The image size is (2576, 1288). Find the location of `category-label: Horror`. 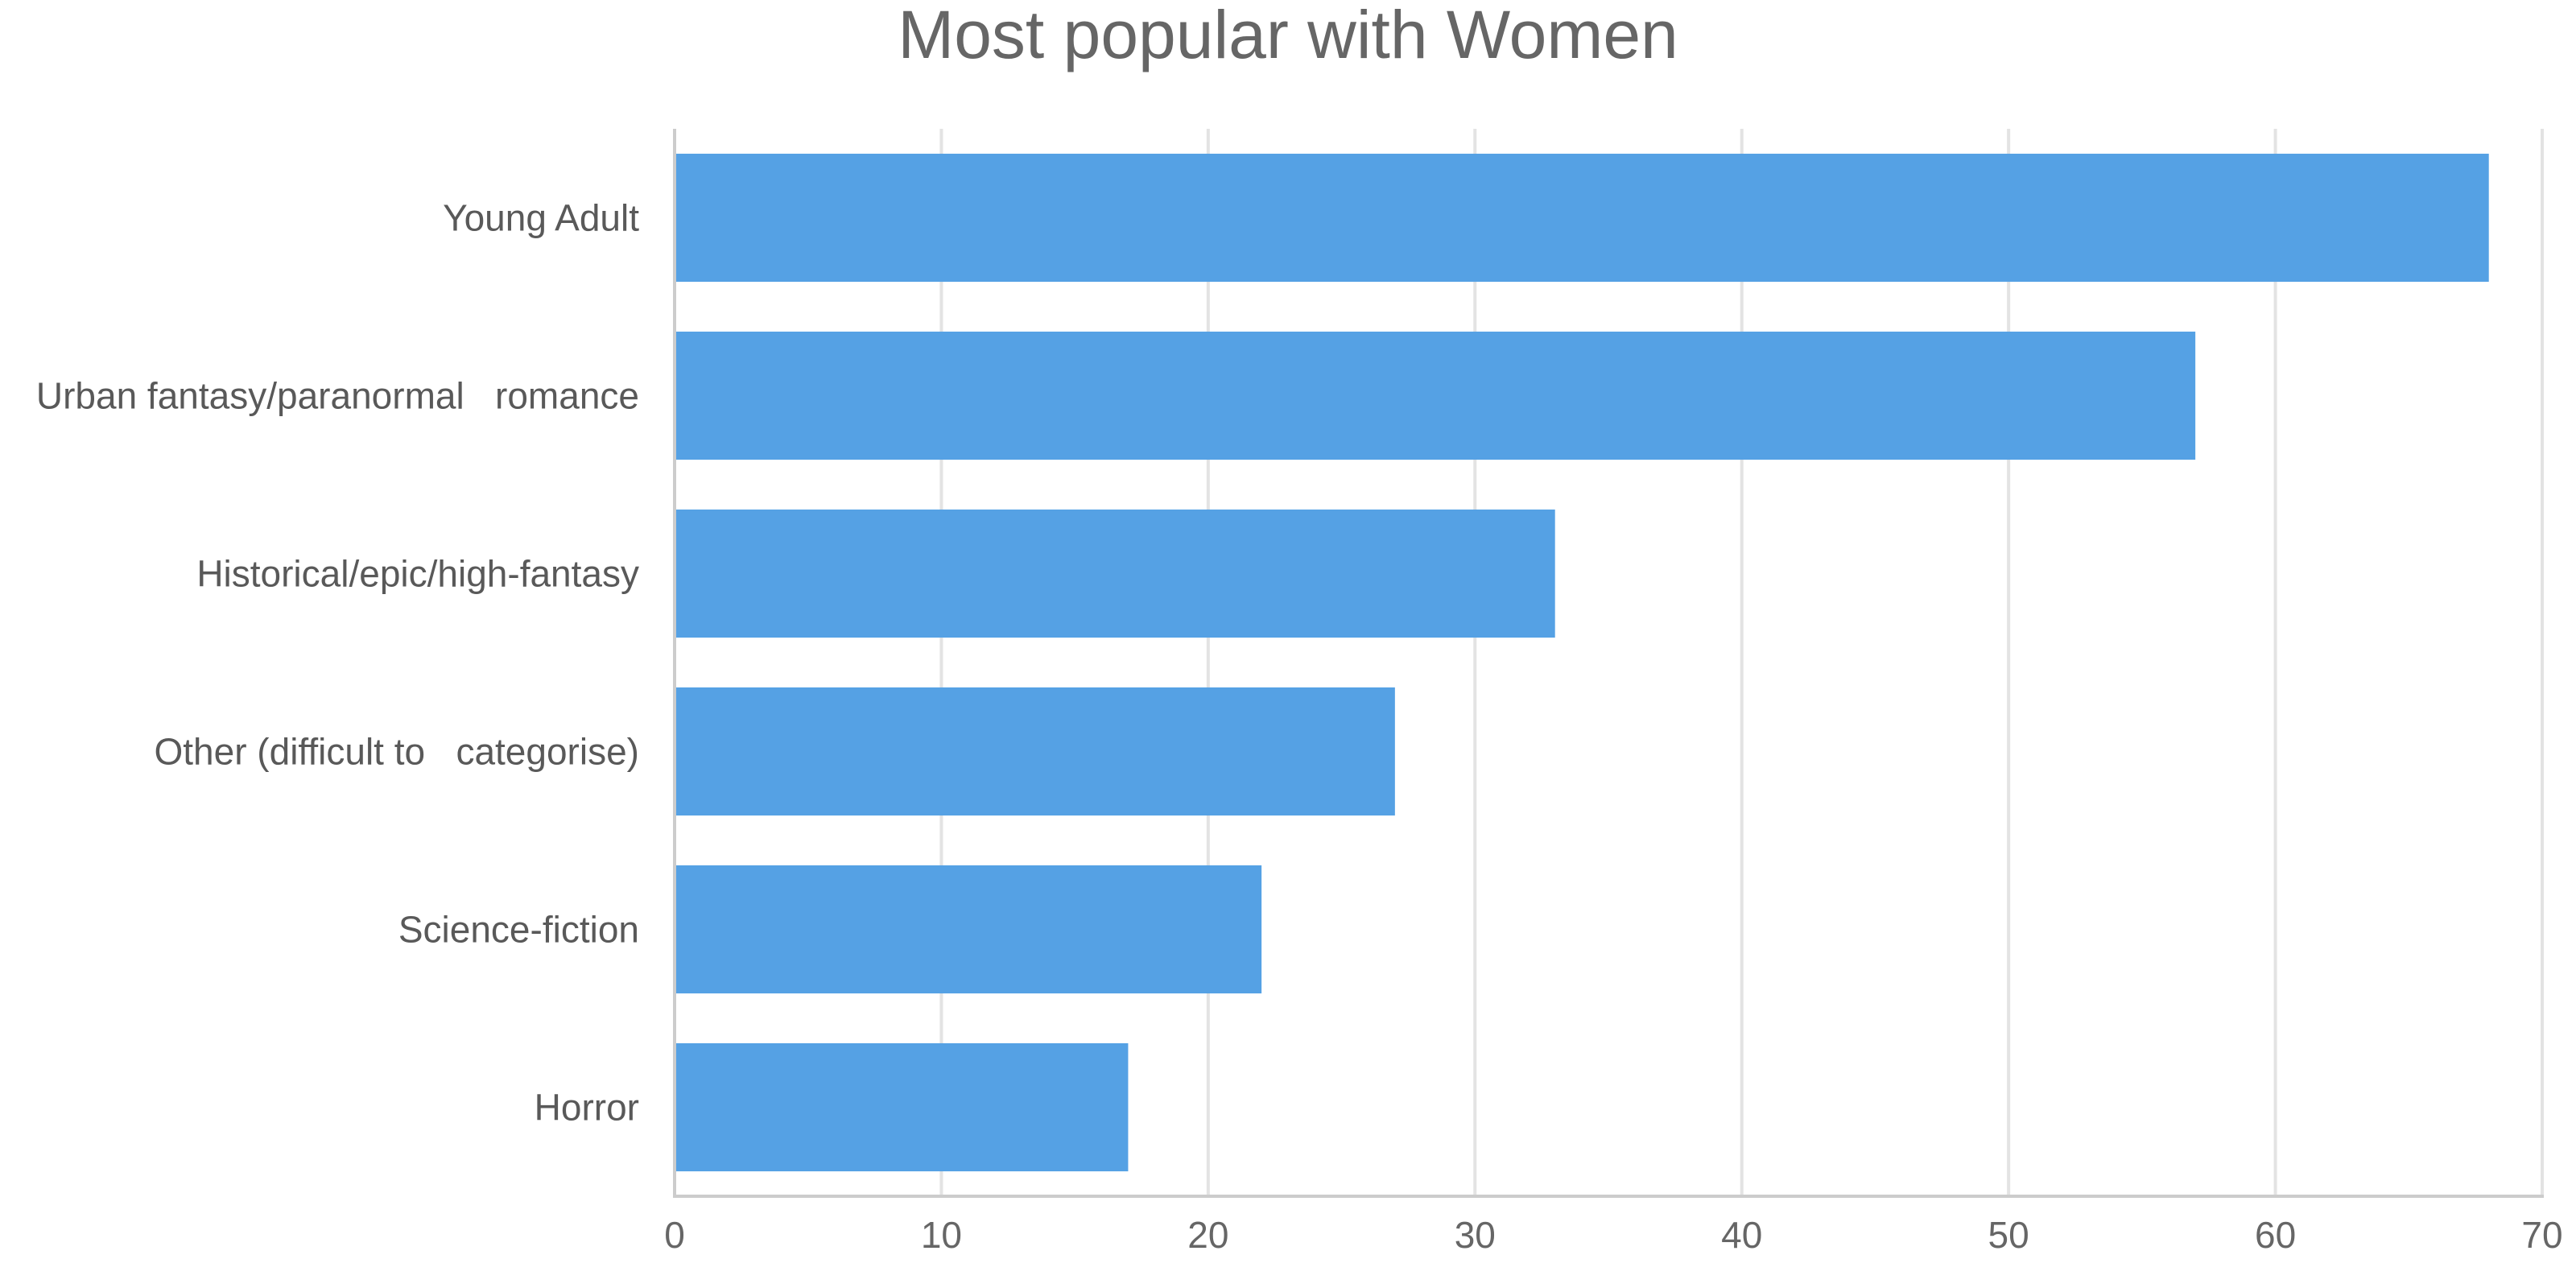

category-label: Horror is located at coordinates (587, 1108).